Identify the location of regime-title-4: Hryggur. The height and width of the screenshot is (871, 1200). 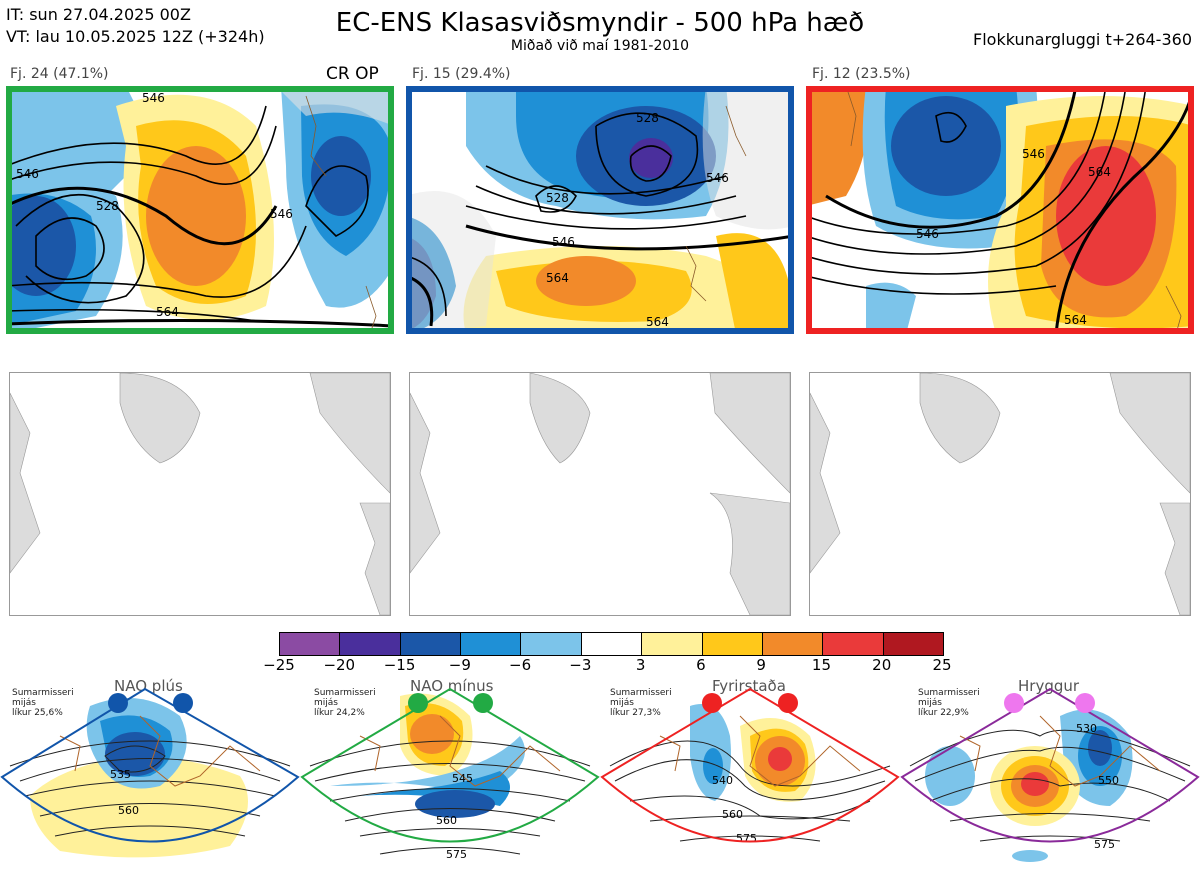
(1049, 686).